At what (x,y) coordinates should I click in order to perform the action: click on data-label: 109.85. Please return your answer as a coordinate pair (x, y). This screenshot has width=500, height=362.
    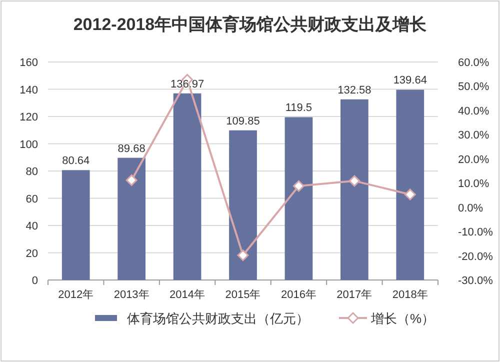
    Looking at the image, I should click on (243, 121).